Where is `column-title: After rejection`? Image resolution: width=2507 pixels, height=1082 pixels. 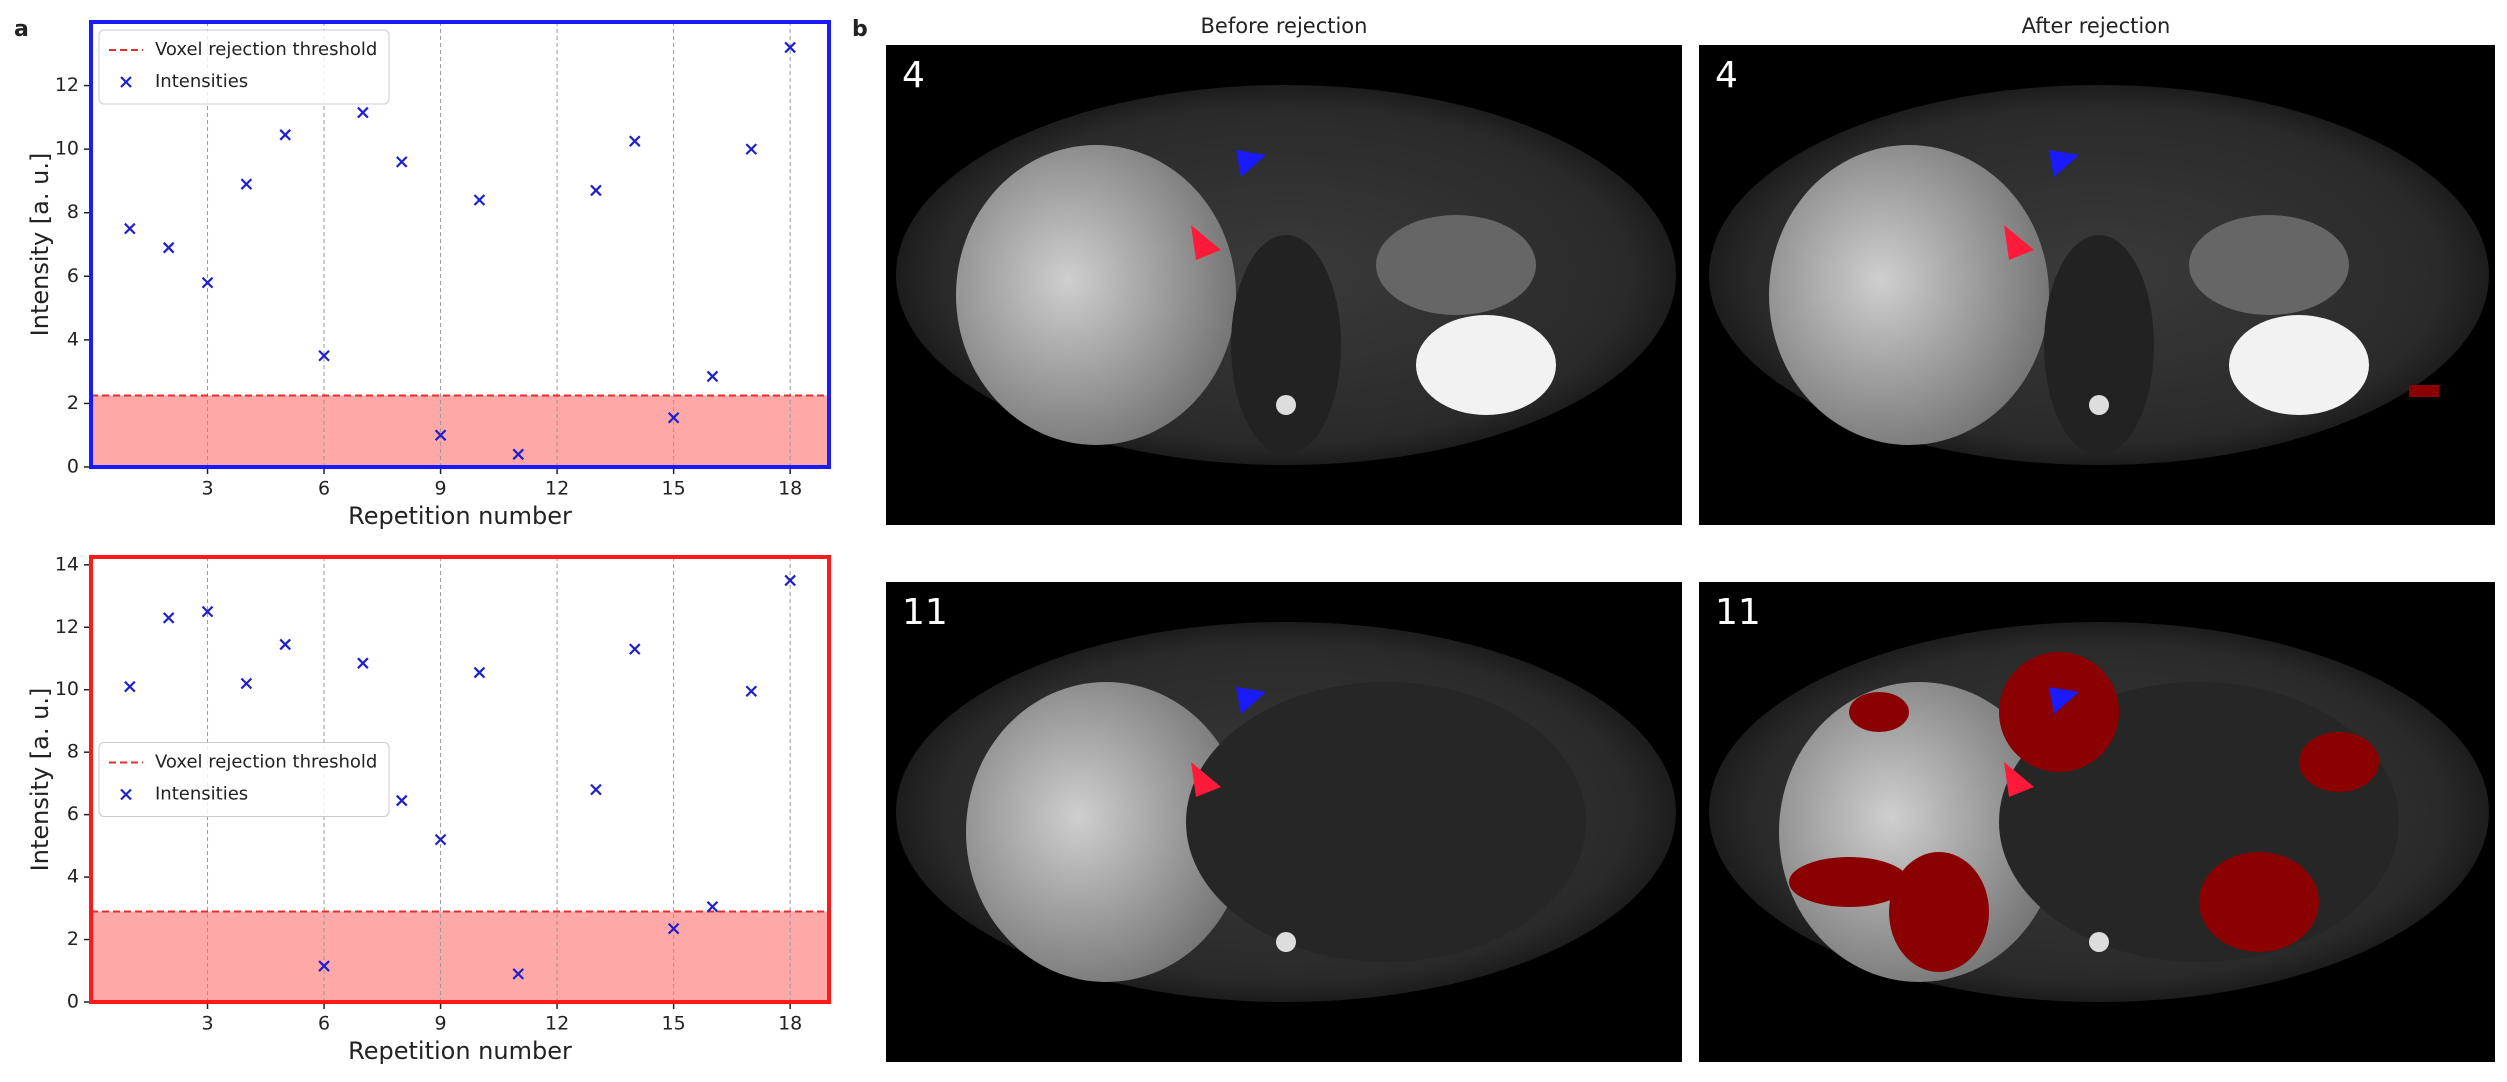 column-title: After rejection is located at coordinates (2096, 26).